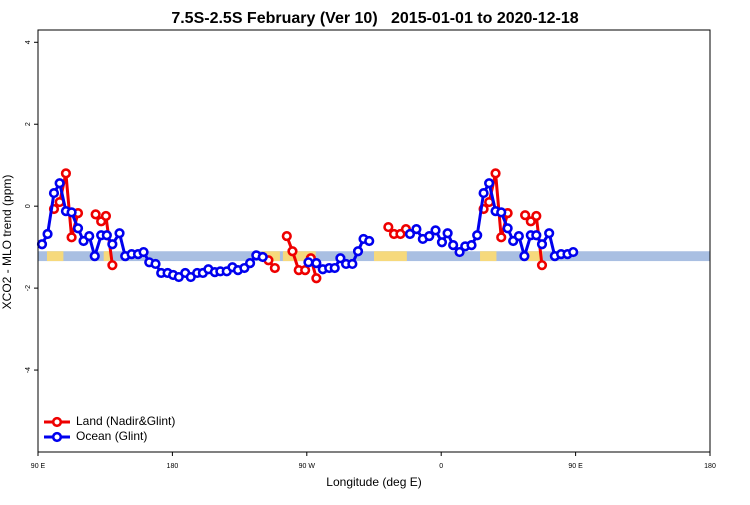 Image resolution: width=750 pixels, height=505 pixels. Describe the element at coordinates (28, 370) in the screenshot. I see `y-tick-label: -4` at that location.